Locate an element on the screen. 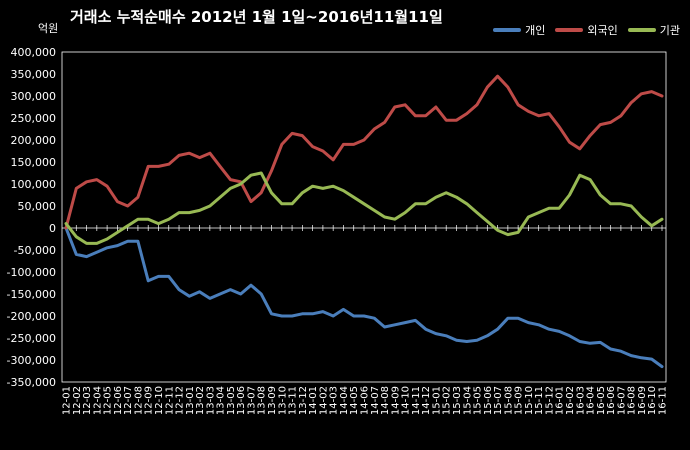 The image size is (690, 450). x-tick-label: 13-09 is located at coordinates (272, 400).